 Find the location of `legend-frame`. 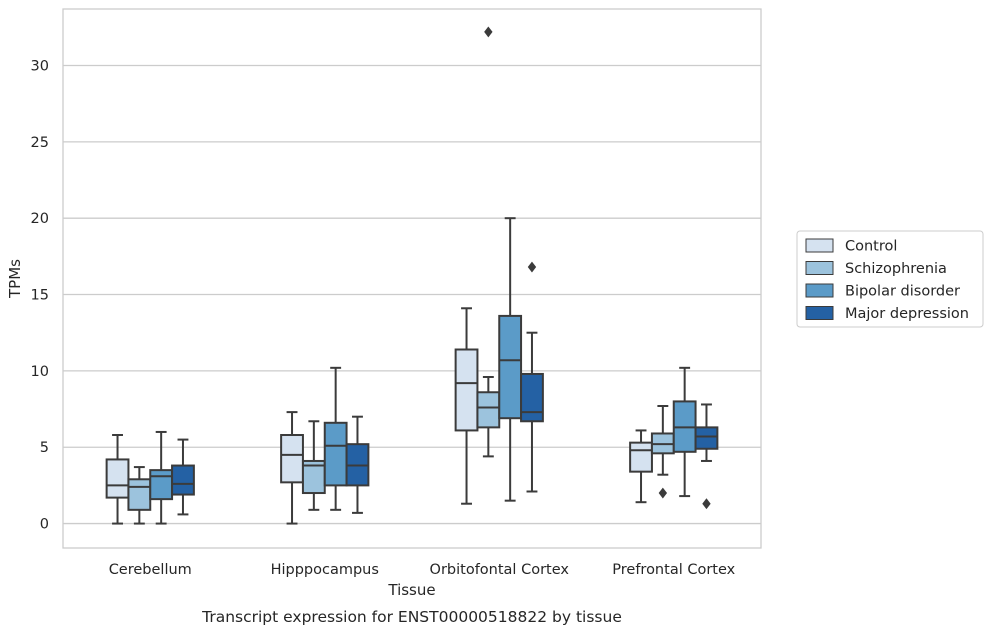

legend-frame is located at coordinates (890, 279).